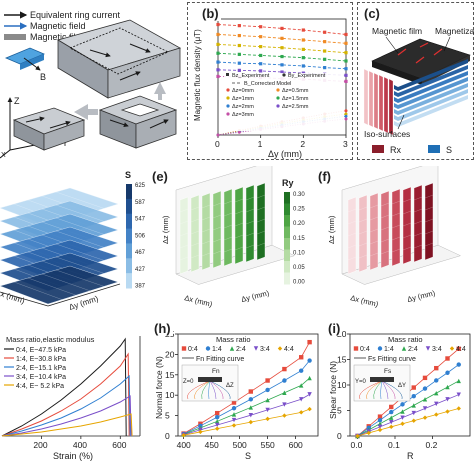 This screenshot has width=474, height=474. I want to click on ytick-label: 10, so click(342, 385).